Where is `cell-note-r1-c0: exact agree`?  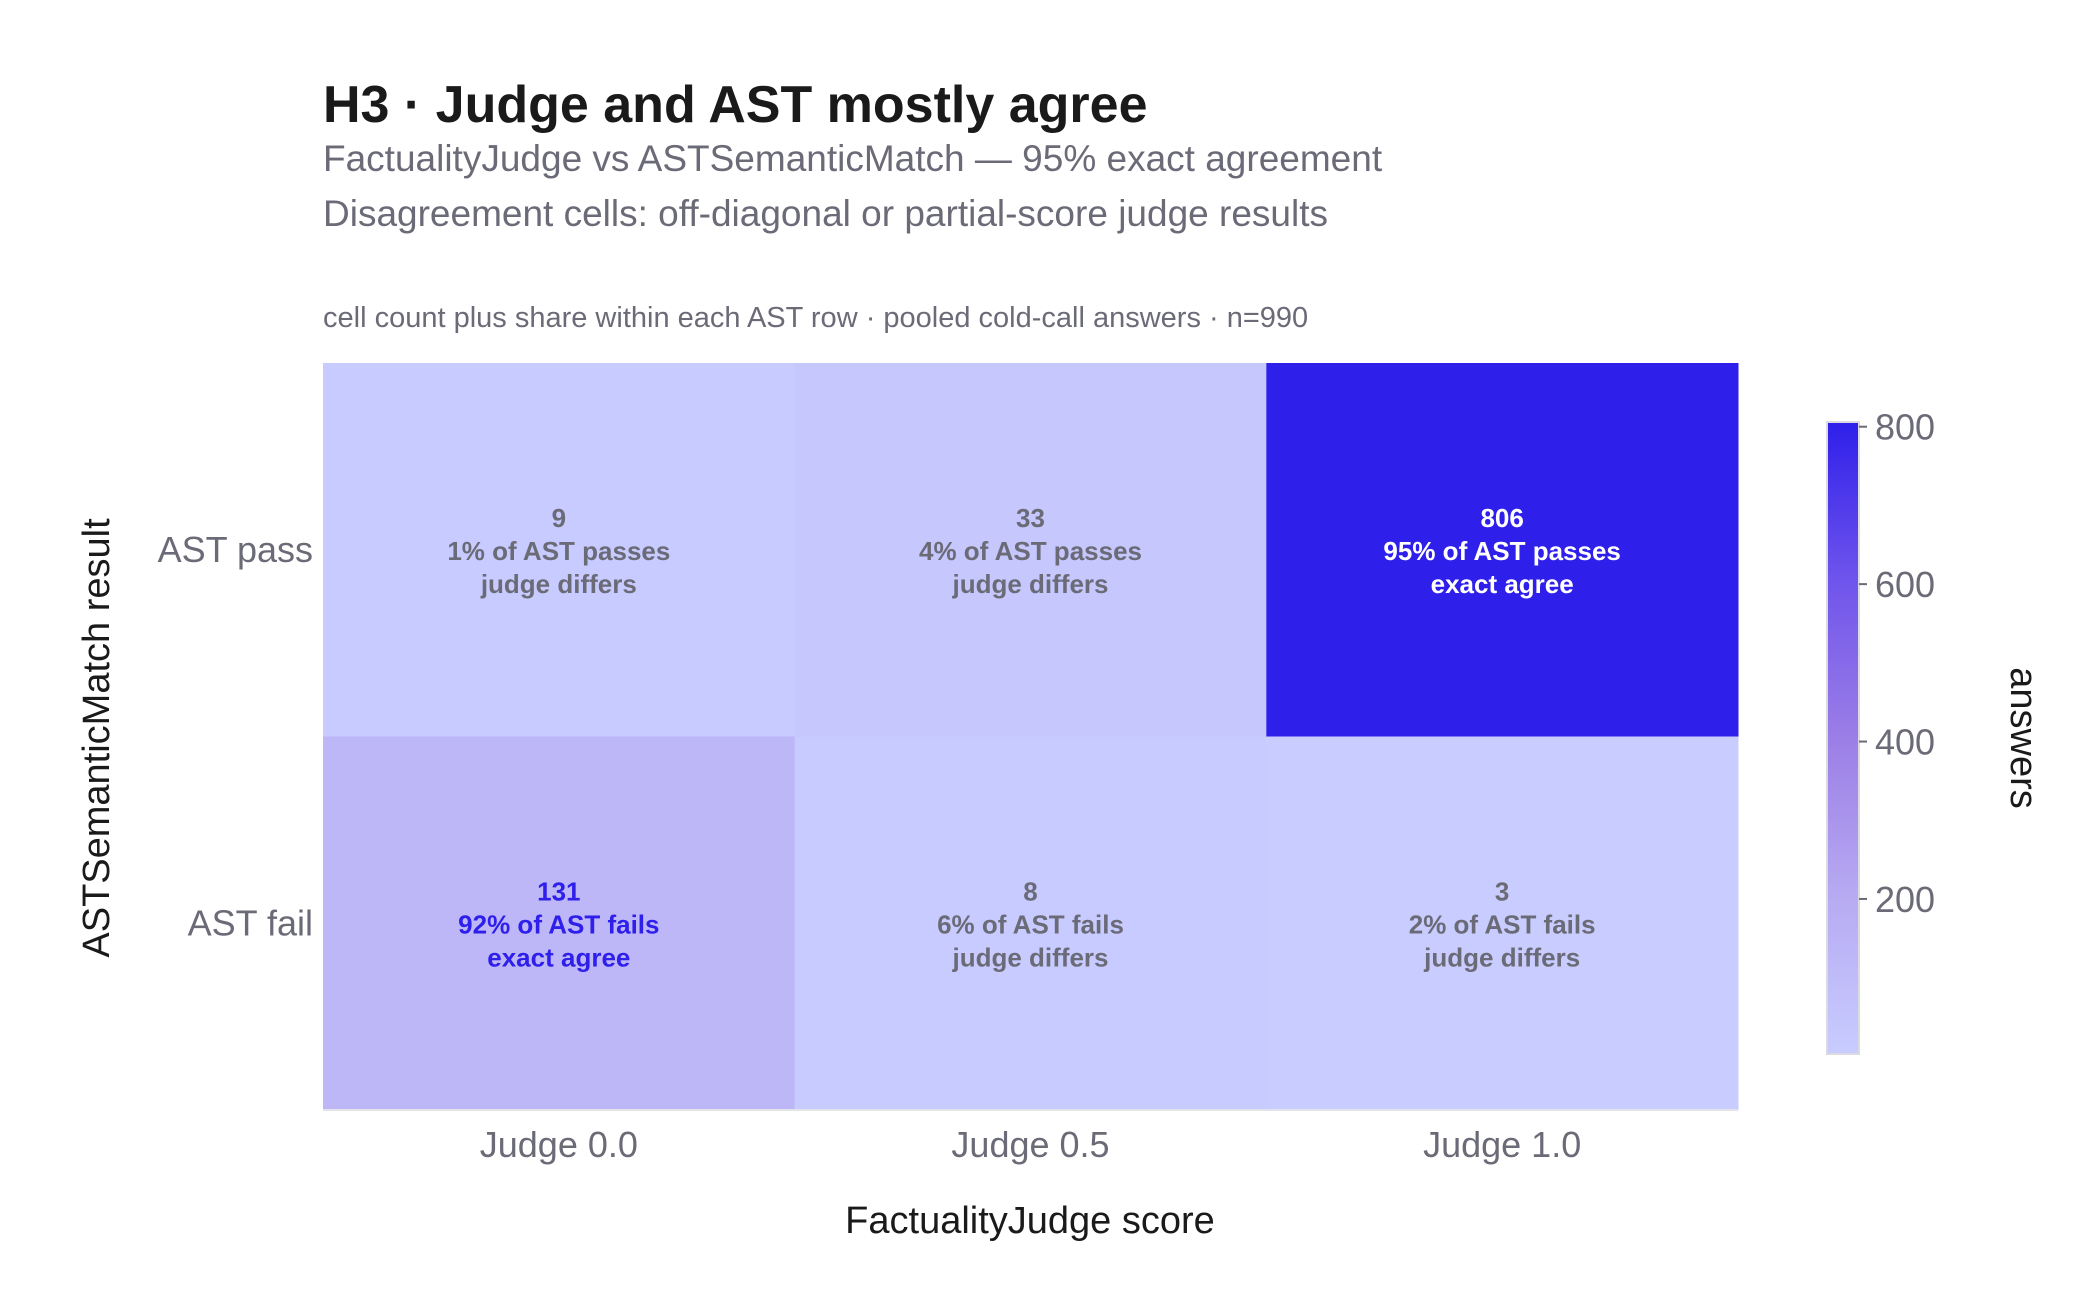
cell-note-r1-c0: exact agree is located at coordinates (558, 957).